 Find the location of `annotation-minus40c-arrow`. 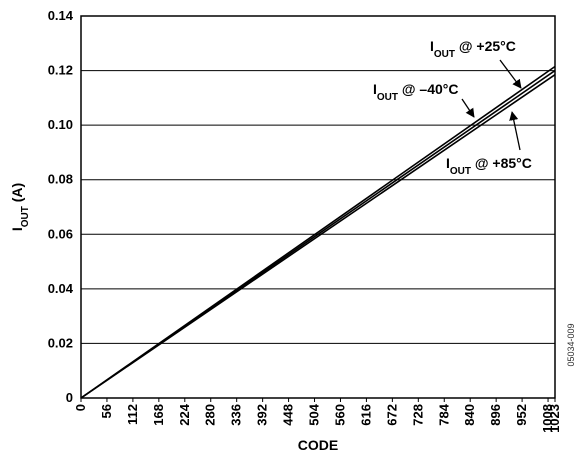

annotation-minus40c-arrow is located at coordinates (468, 108).